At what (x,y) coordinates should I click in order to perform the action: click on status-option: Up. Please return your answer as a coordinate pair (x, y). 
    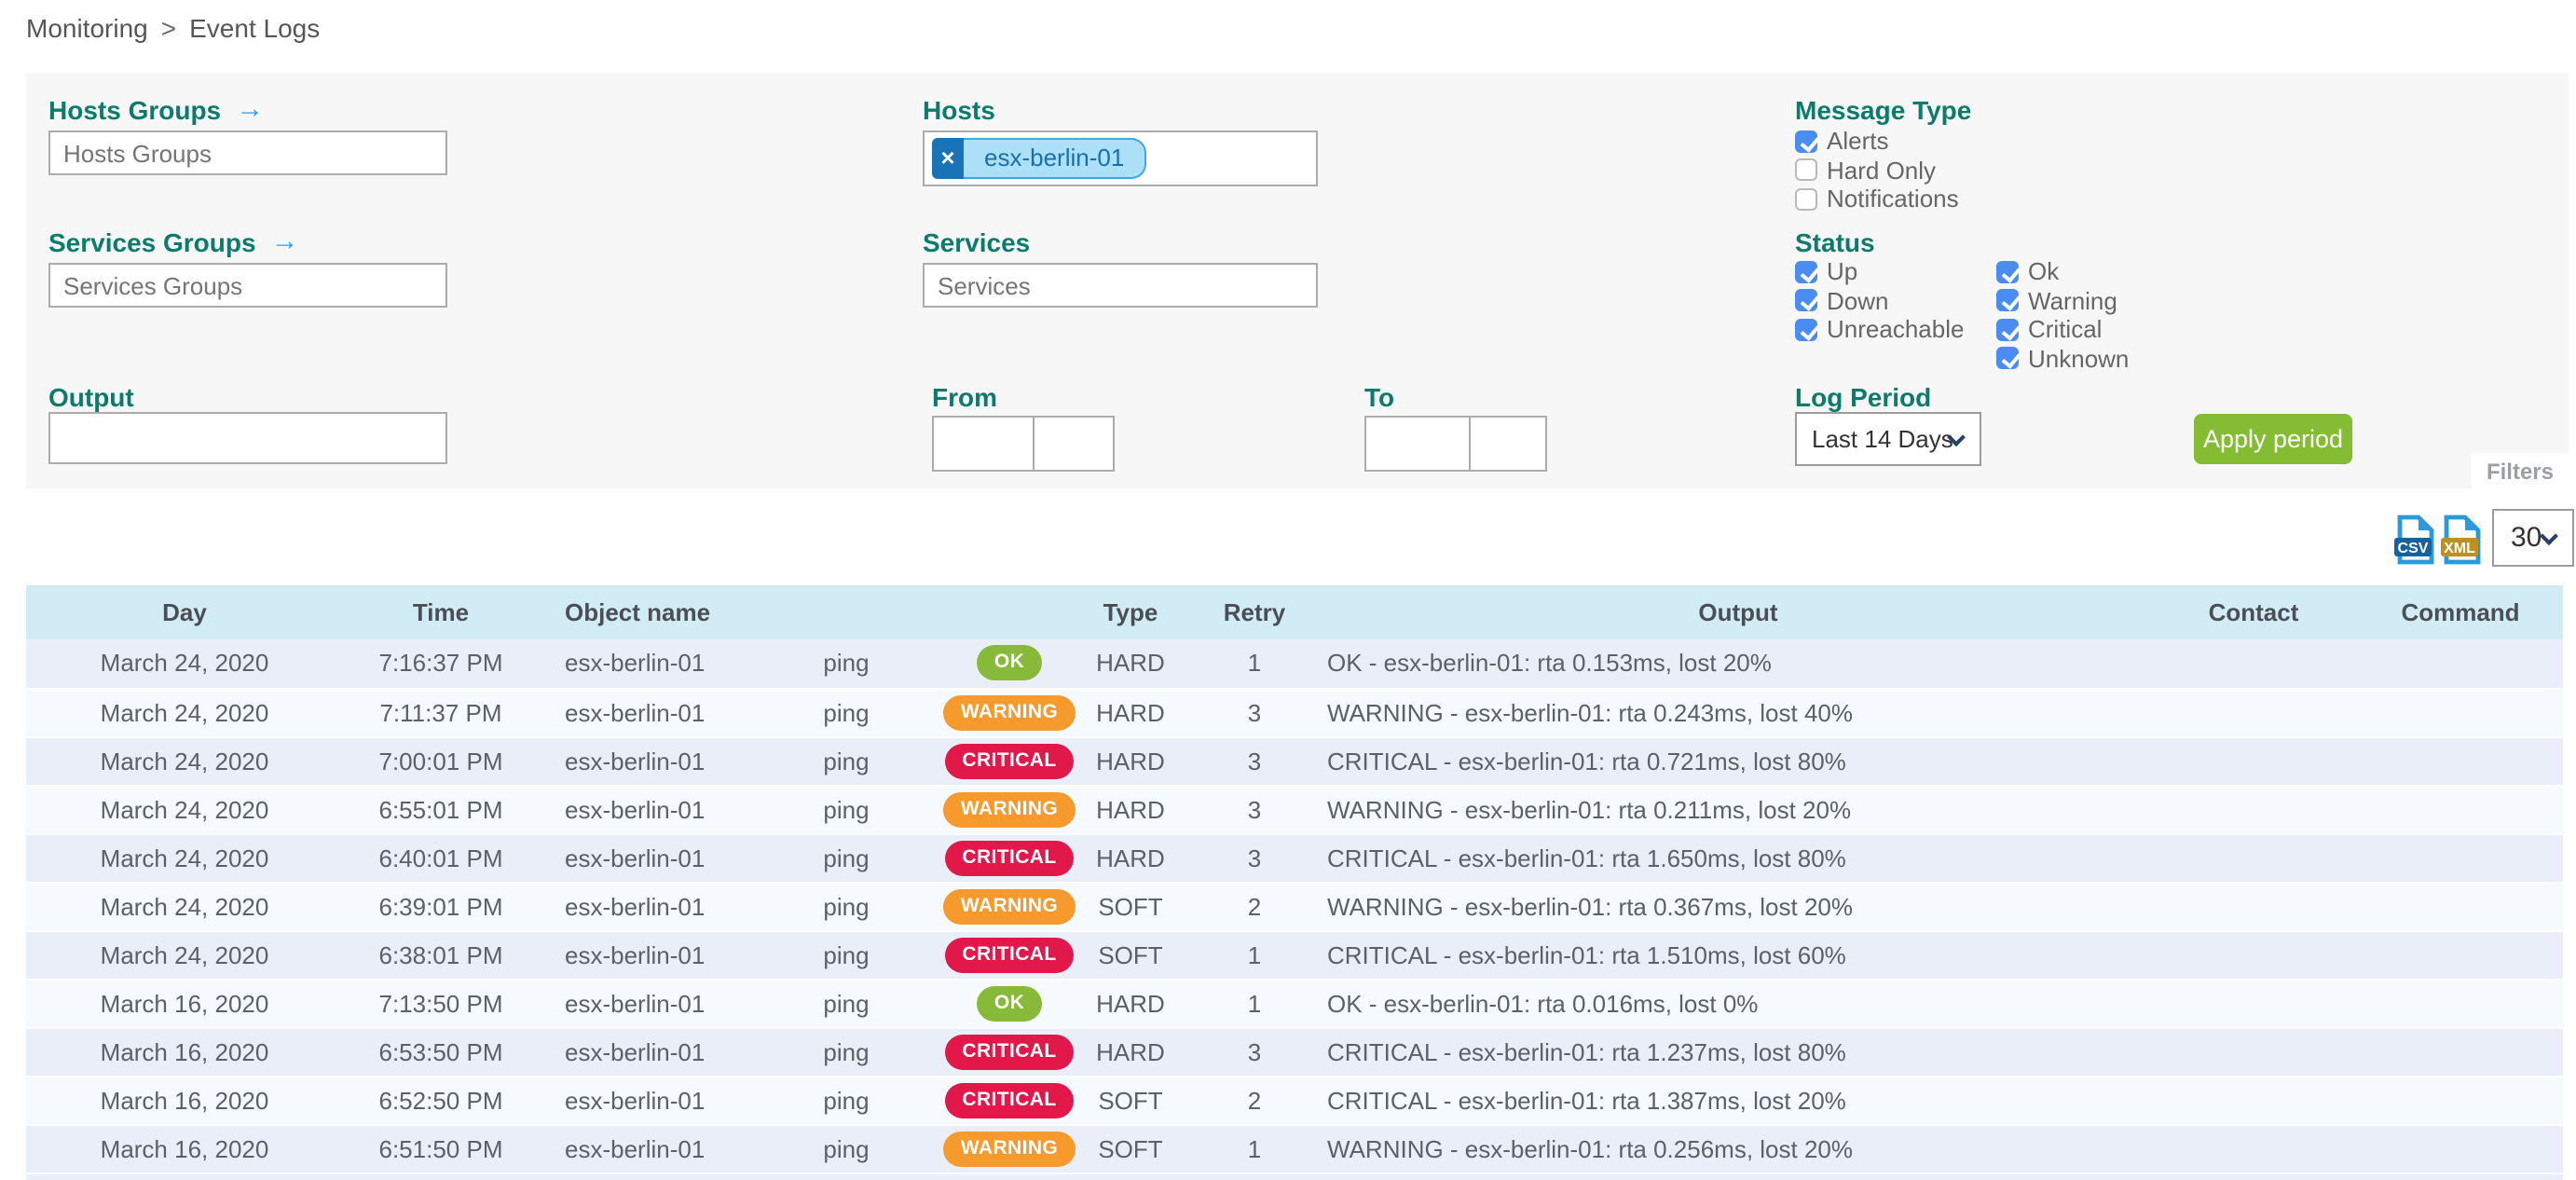
    Looking at the image, I should click on (1879, 272).